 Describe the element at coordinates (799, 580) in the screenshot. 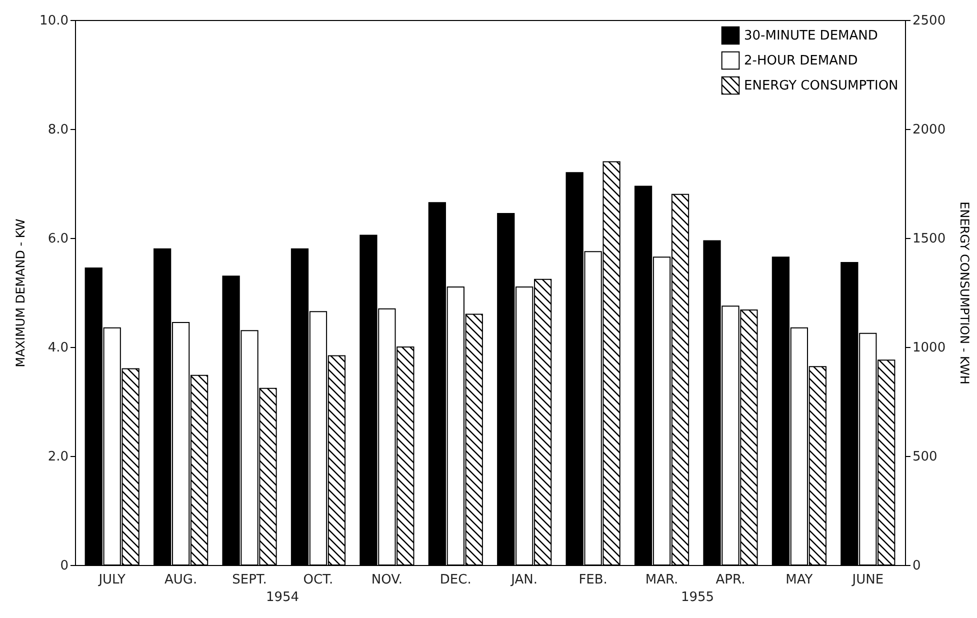

I see `x-tick-label: MAY` at that location.